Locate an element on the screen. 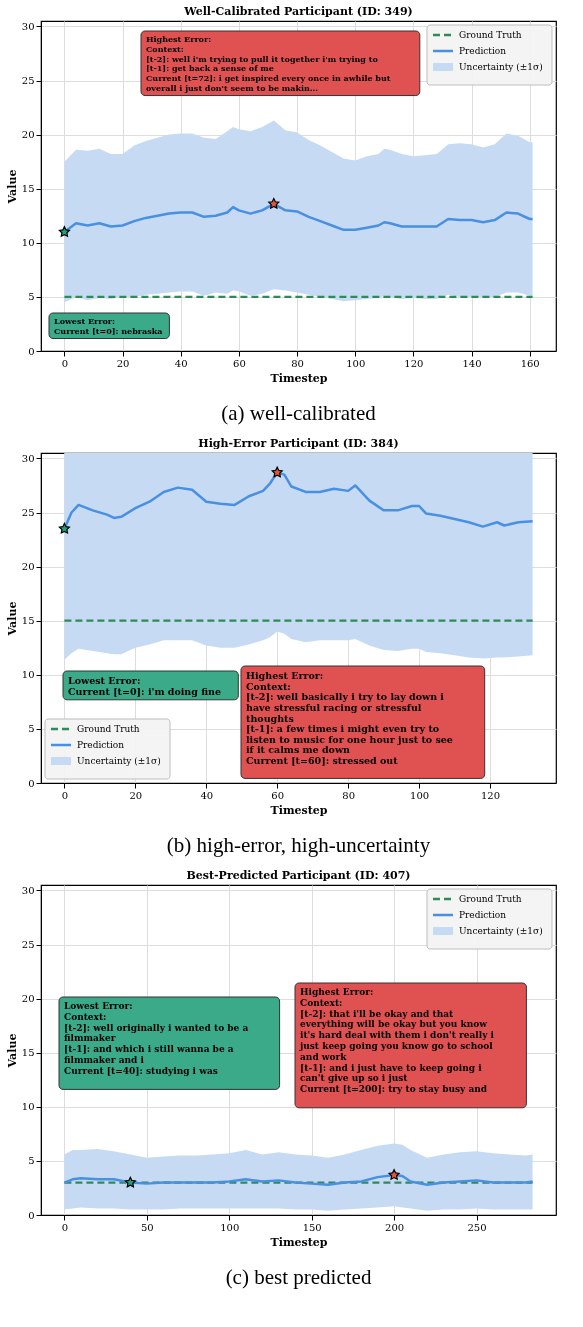 This screenshot has height=1327, width=583. x-tick-label: 50 is located at coordinates (147, 1227).